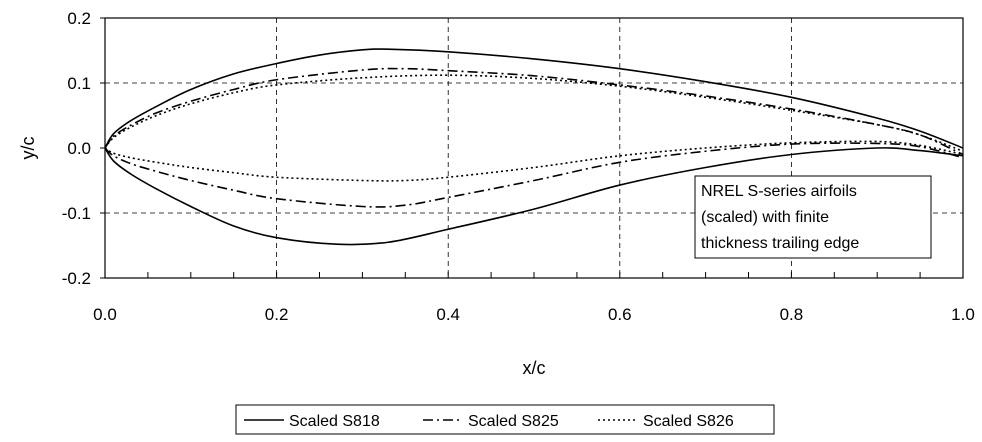 The width and height of the screenshot is (982, 442). Describe the element at coordinates (534, 314) in the screenshot. I see `x-tick-labels: 0.0 0.2 0.4 0.6 0.8 1.0` at that location.